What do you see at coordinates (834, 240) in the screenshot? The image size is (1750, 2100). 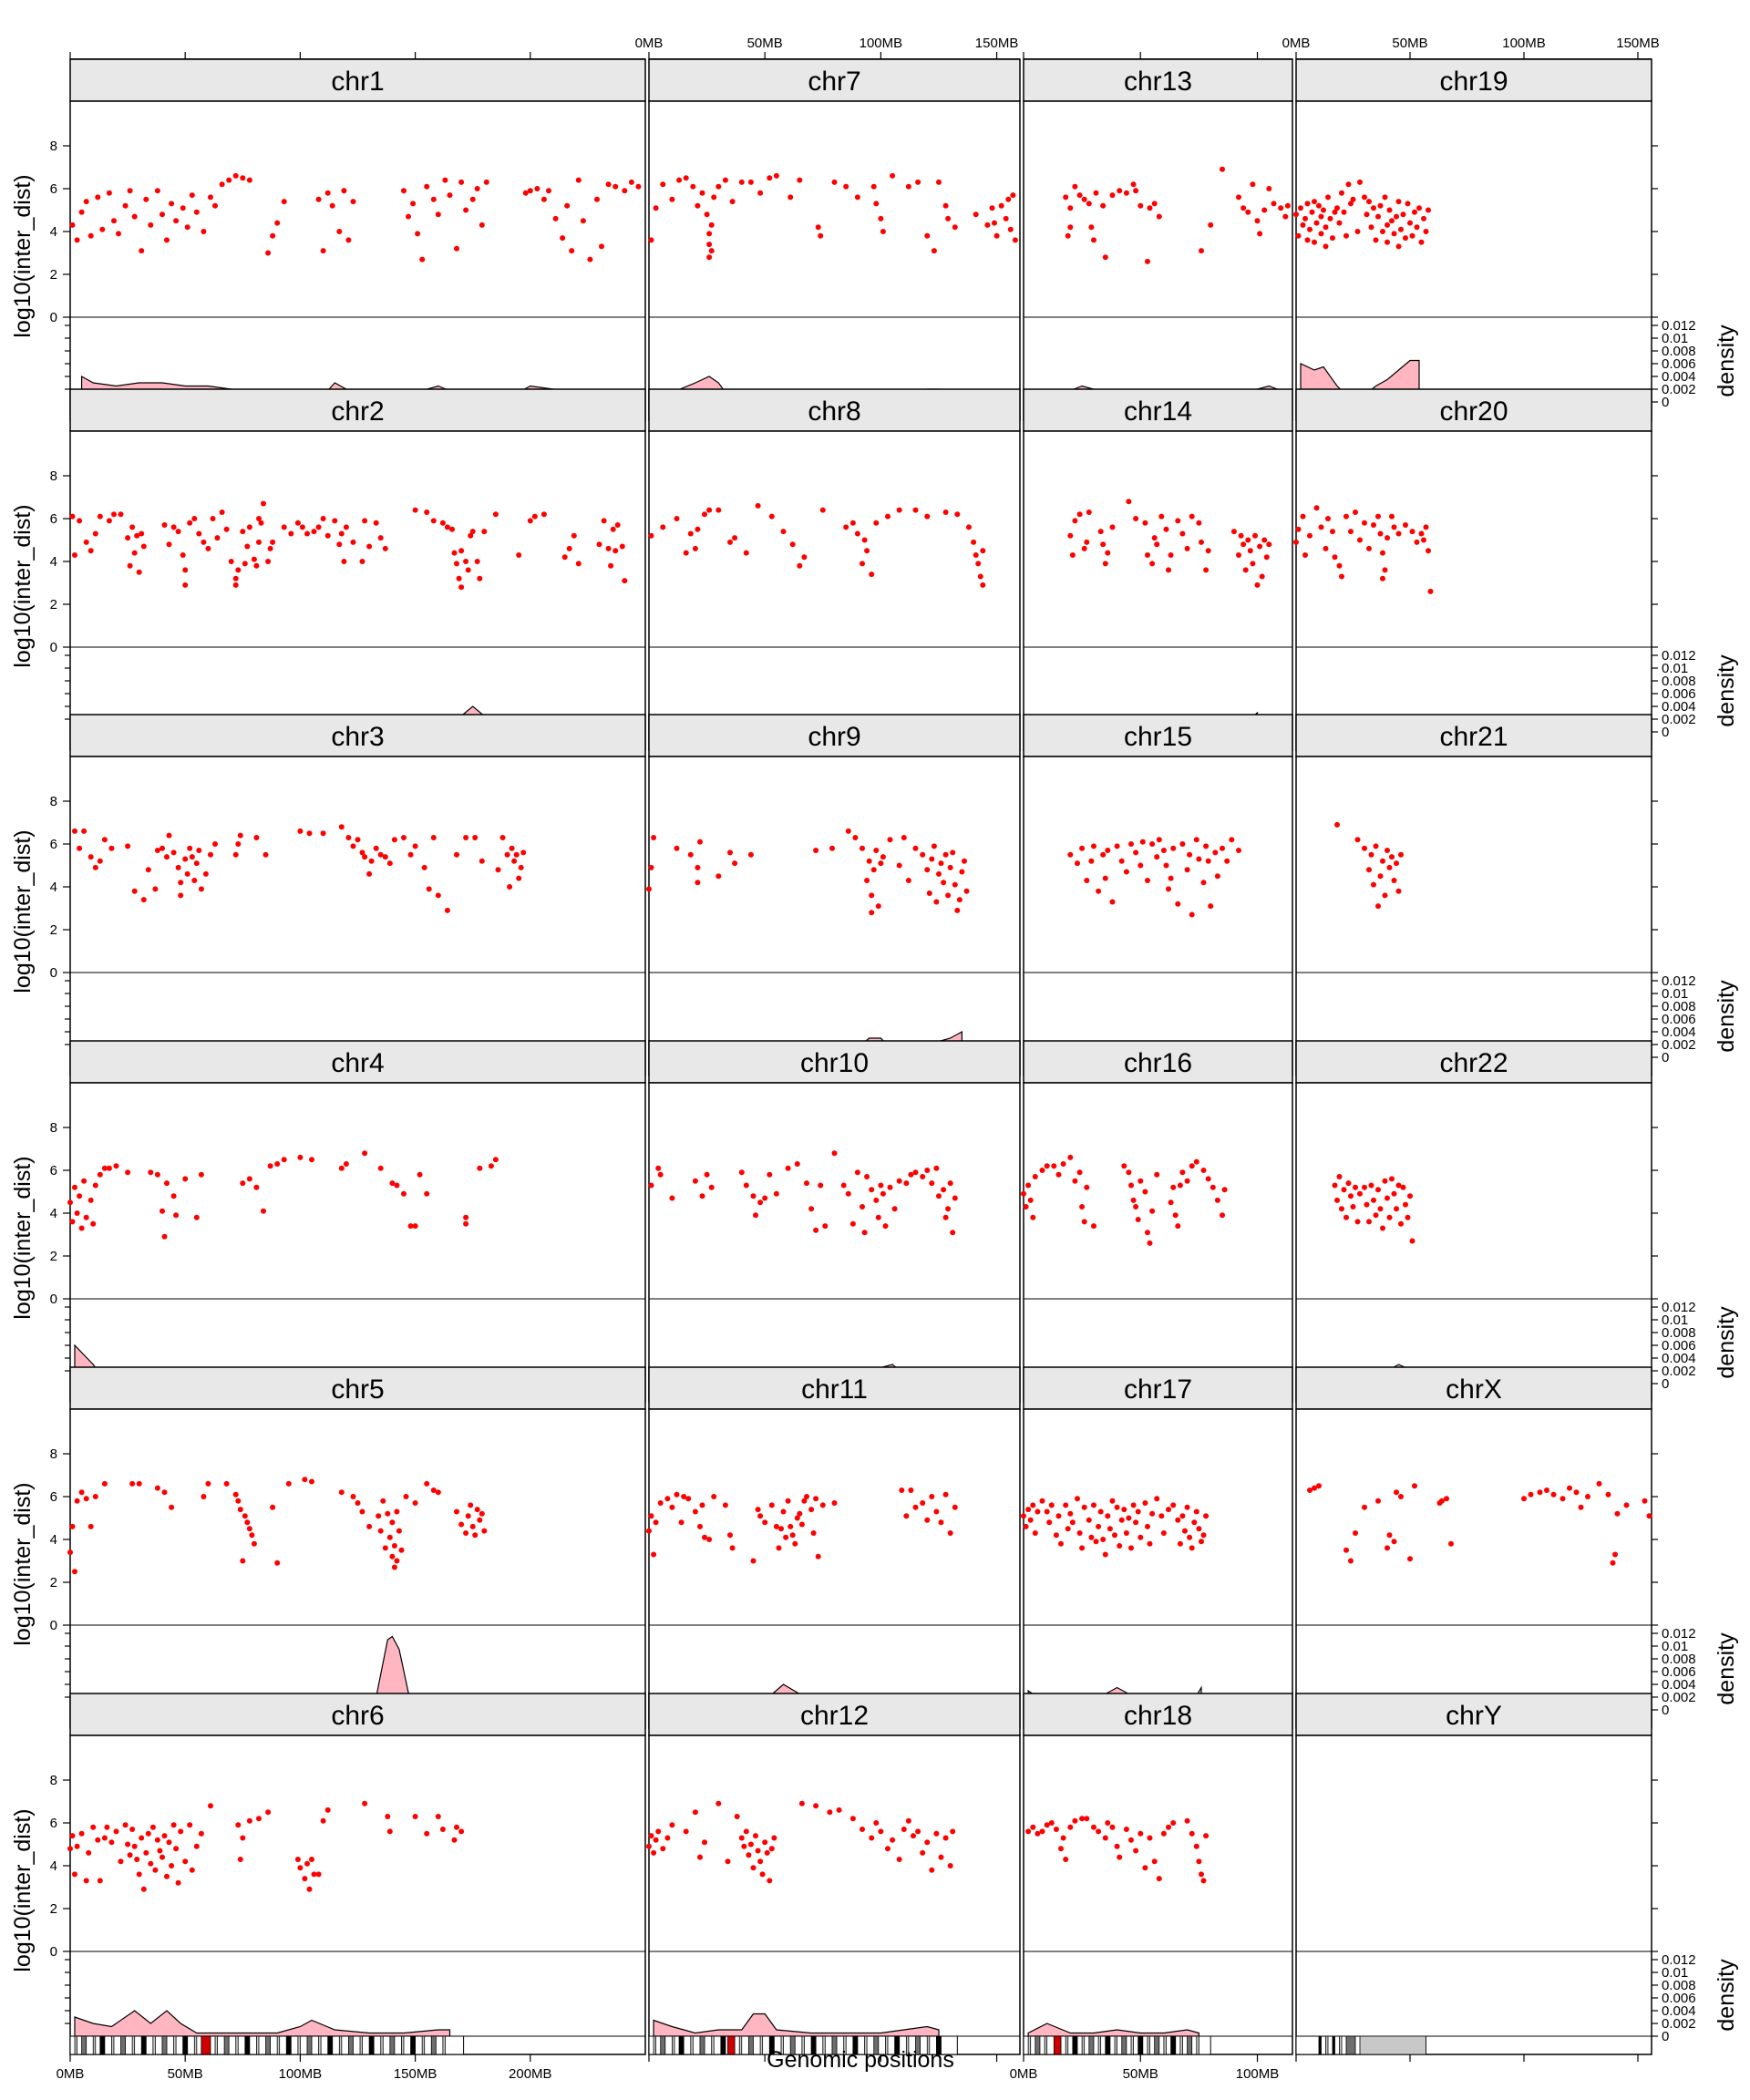 I see `panel-chr7: chr7` at bounding box center [834, 240].